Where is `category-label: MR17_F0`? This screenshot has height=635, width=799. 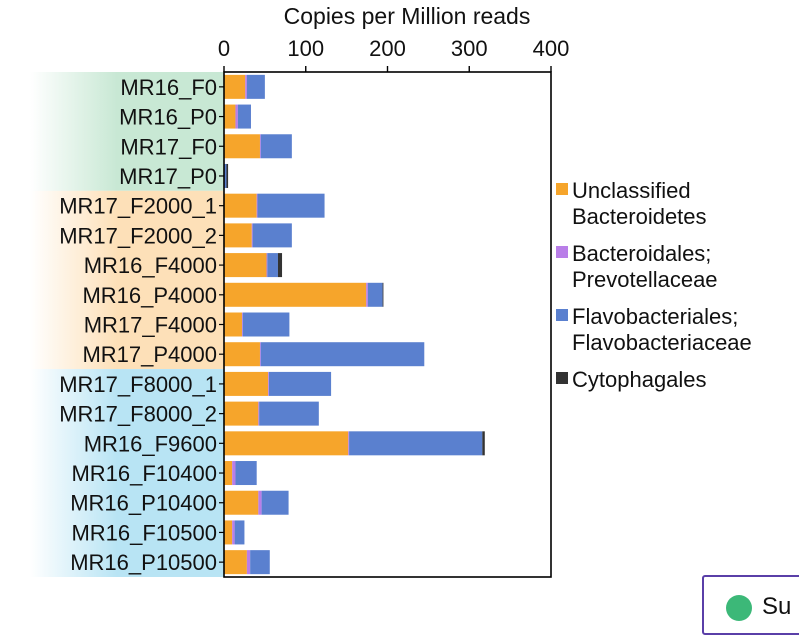
category-label: MR17_F0 is located at coordinates (168, 146).